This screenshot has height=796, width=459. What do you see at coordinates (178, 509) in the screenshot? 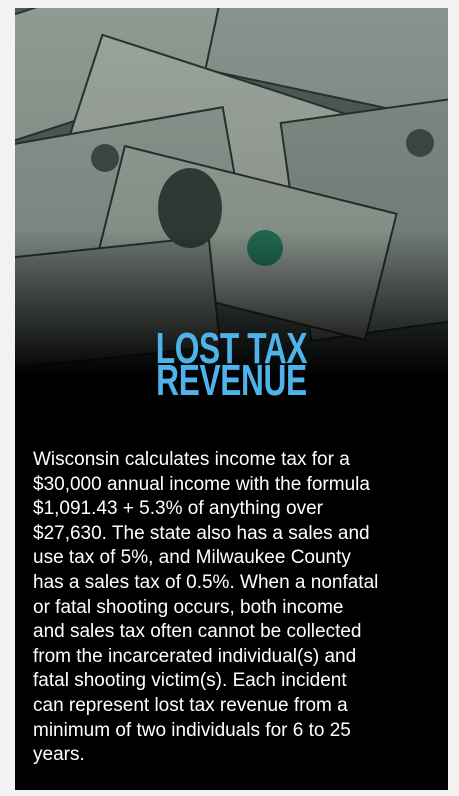
I see `body-line: $1,091.43 + 5.3% of anything over` at bounding box center [178, 509].